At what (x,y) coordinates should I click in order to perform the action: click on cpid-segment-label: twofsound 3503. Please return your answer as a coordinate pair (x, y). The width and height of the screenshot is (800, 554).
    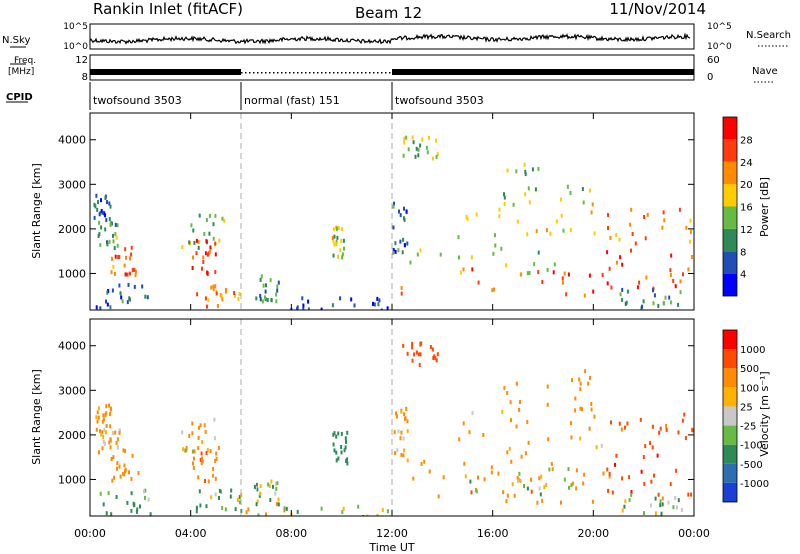
    Looking at the image, I should click on (137, 100).